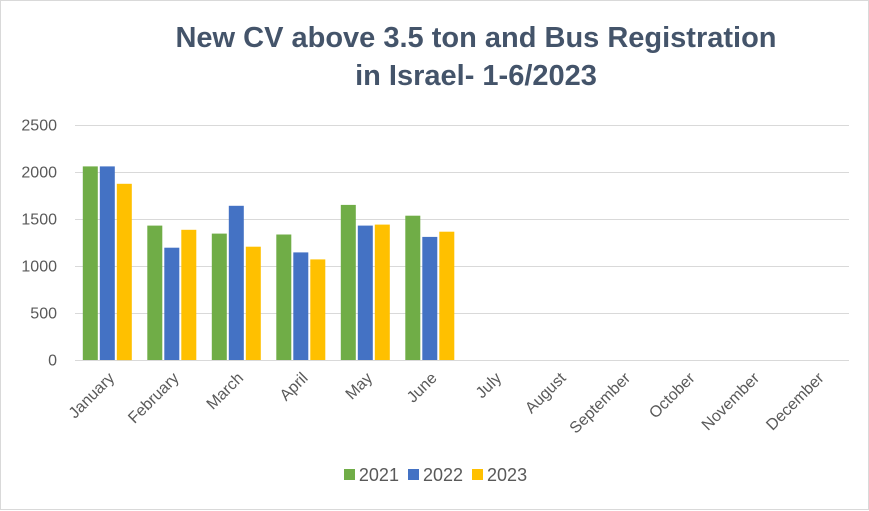 This screenshot has height=511, width=869. What do you see at coordinates (219, 296) in the screenshot?
I see `bar-2021-march` at bounding box center [219, 296].